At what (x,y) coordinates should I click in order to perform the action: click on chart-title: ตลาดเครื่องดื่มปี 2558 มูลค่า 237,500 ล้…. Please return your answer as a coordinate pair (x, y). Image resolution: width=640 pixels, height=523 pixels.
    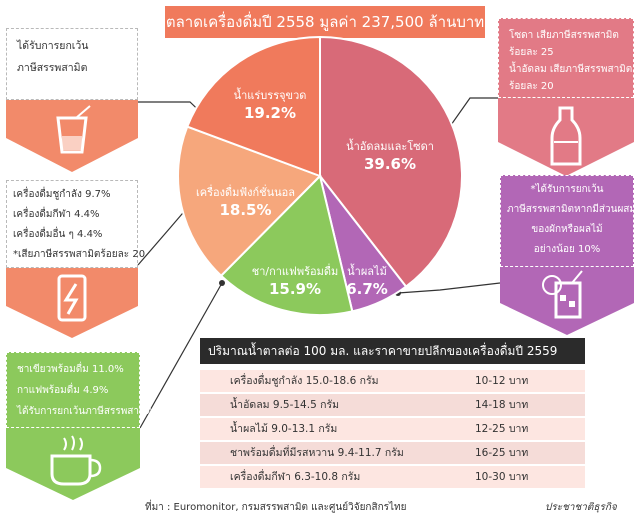
    Looking at the image, I should click on (325, 22).